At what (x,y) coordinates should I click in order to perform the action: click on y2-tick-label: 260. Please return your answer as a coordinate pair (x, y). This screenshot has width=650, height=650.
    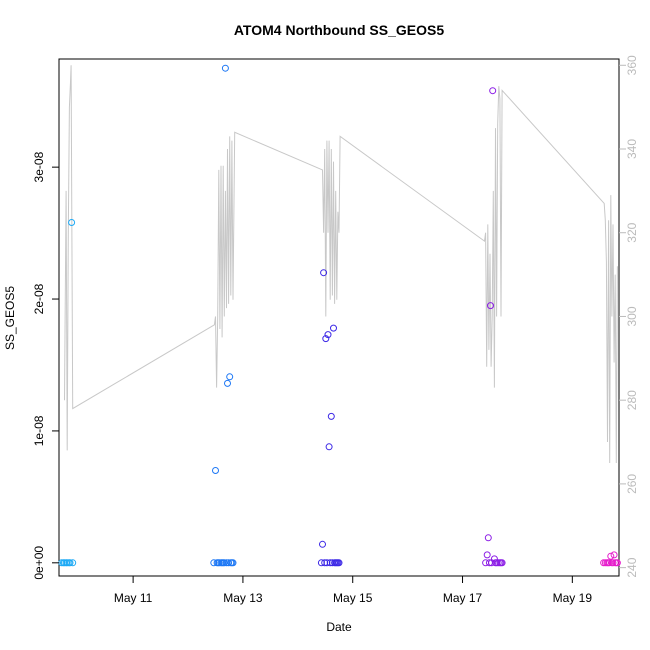
    Looking at the image, I should click on (632, 484).